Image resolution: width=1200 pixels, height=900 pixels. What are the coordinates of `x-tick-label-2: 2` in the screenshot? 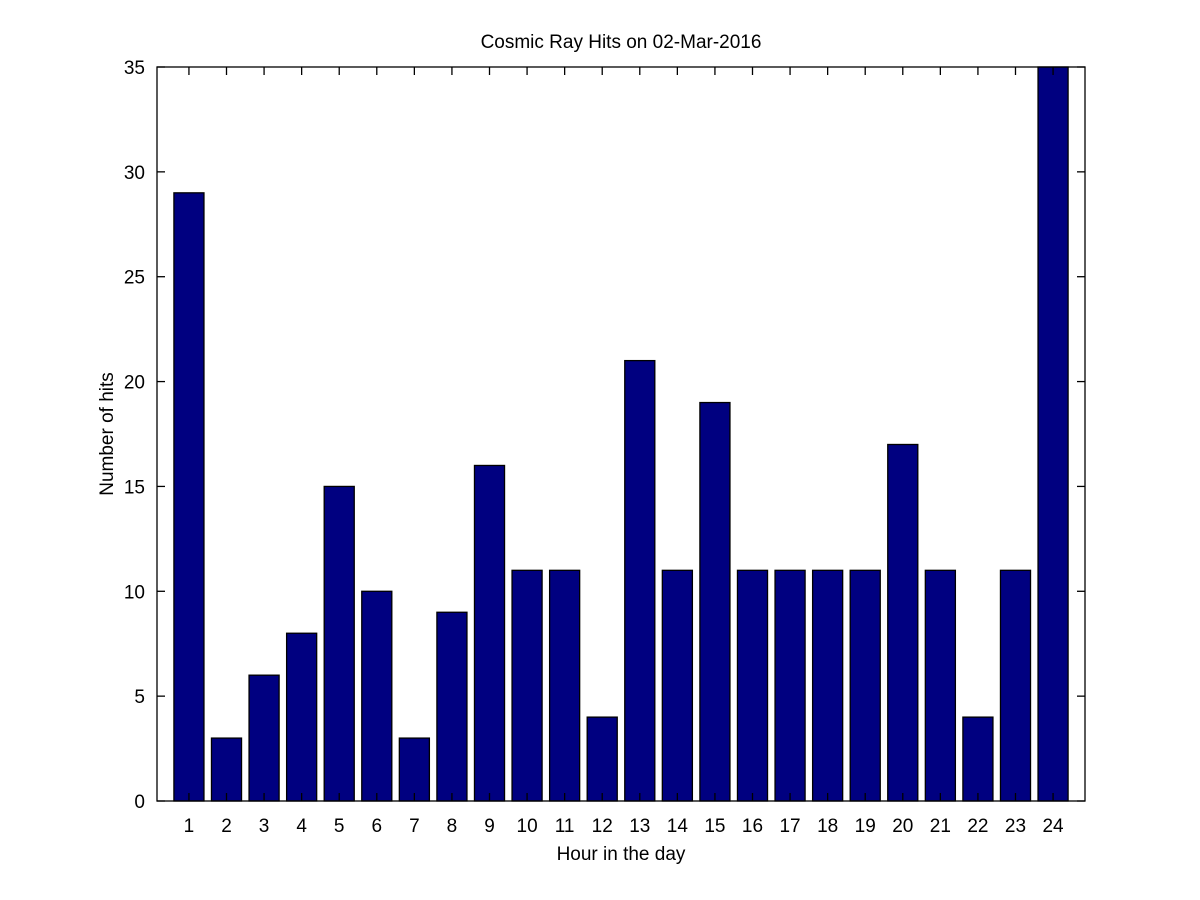 It's located at (226, 826).